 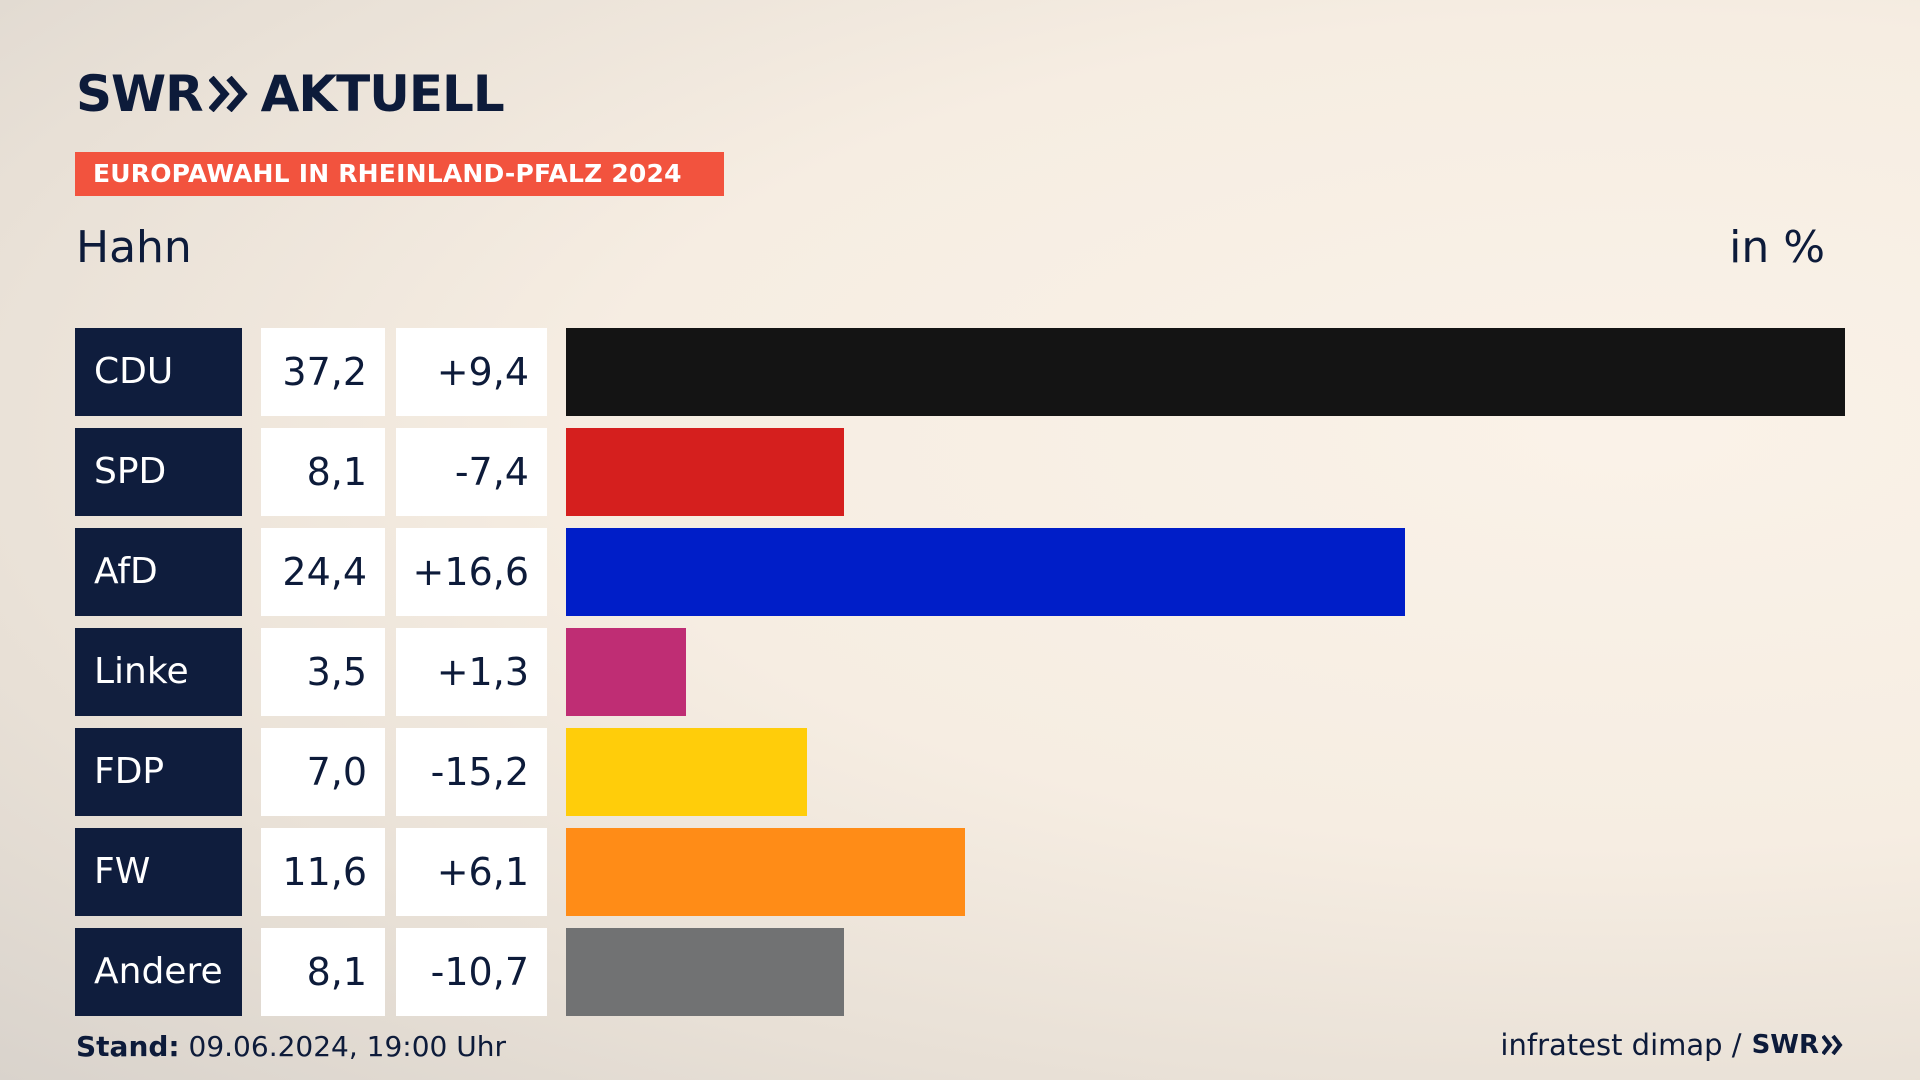 What do you see at coordinates (347, 1046) in the screenshot?
I see `stand-value: 09.06.2024, 19:00 Uhr` at bounding box center [347, 1046].